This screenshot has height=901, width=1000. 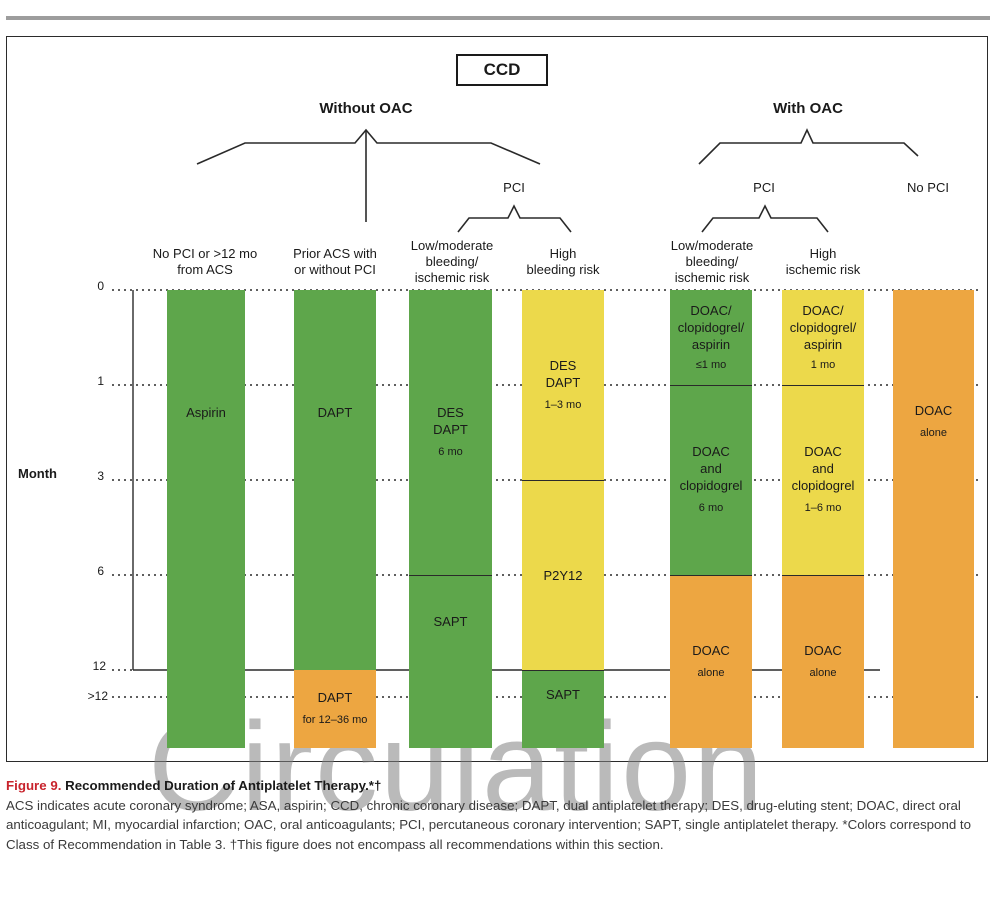 I want to click on col5-mid-3: clopidogrel, so click(x=711, y=485).